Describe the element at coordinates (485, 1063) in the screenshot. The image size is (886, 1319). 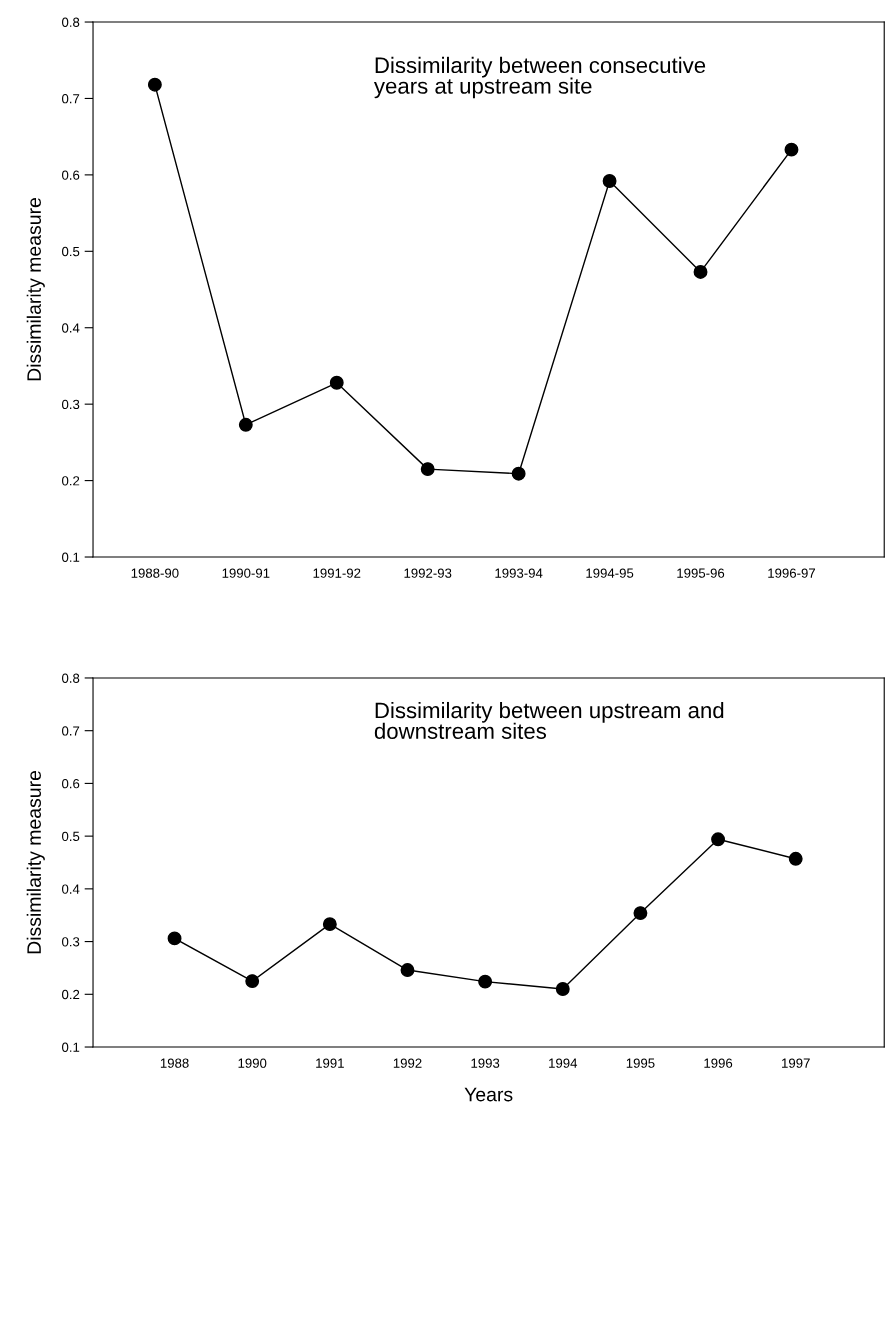
I see `x-tick-label: 1993` at that location.